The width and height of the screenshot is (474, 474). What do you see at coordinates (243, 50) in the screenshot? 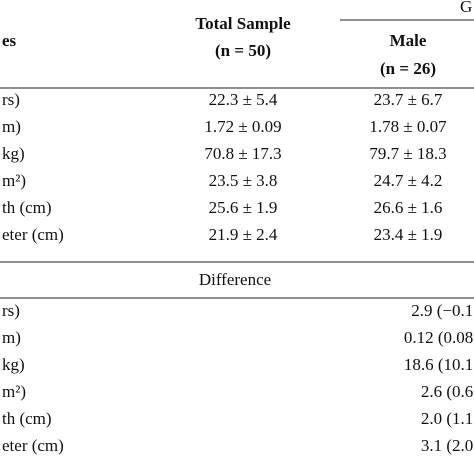
I see `total-n: (n = 50)` at bounding box center [243, 50].